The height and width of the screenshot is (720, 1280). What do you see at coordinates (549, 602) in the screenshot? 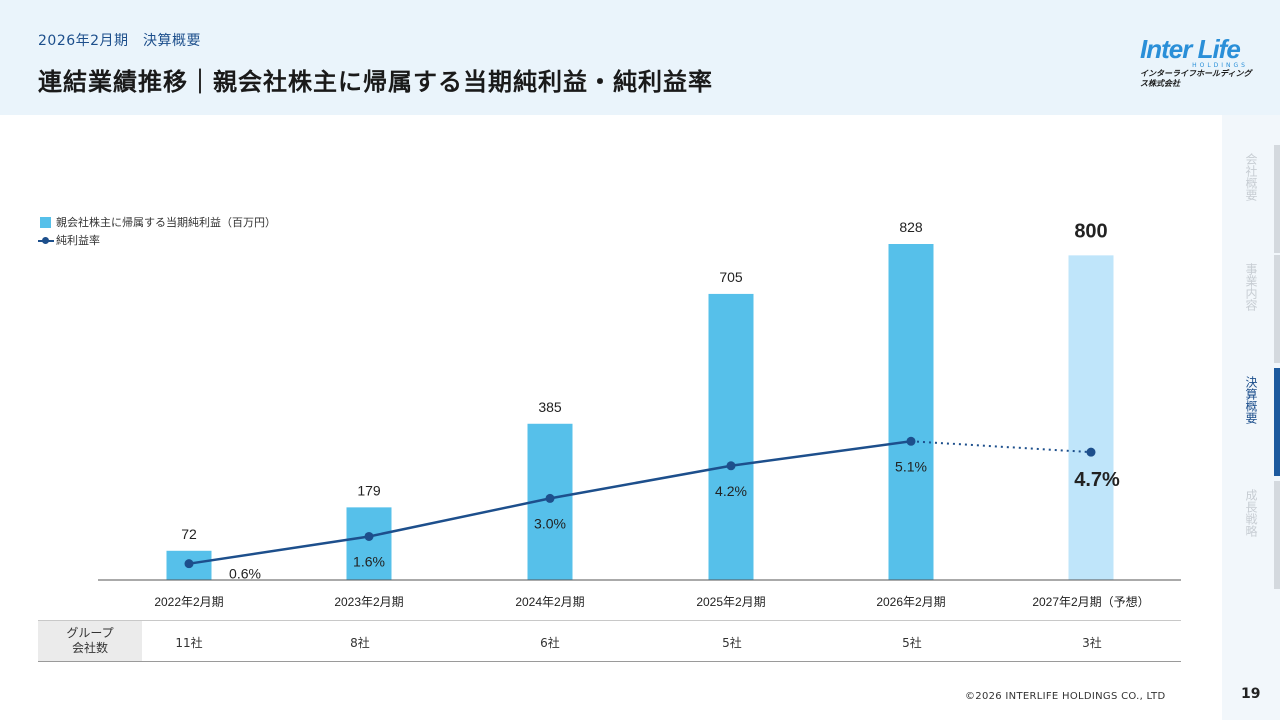
I see `x-tick-label: 2024年2月期` at bounding box center [549, 602].